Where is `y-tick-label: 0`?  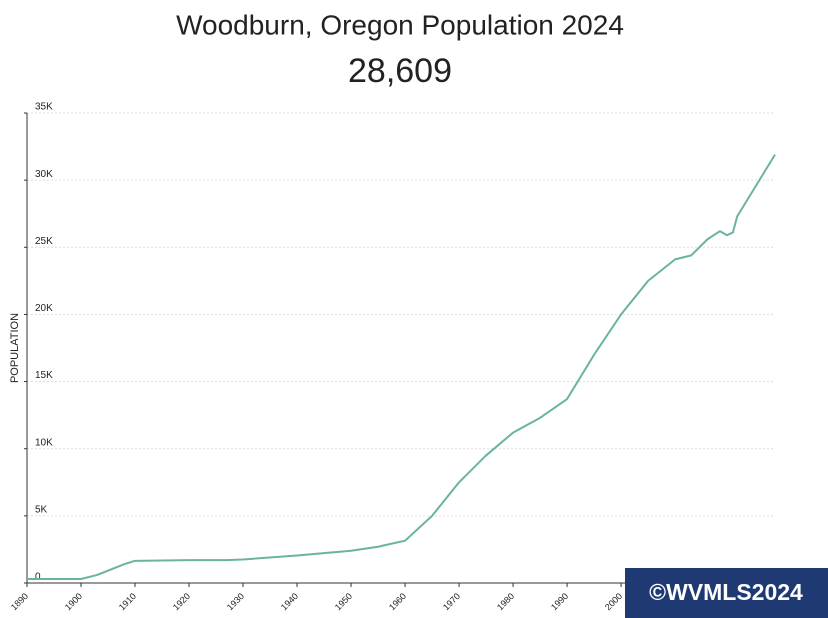
y-tick-label: 0 is located at coordinates (38, 577).